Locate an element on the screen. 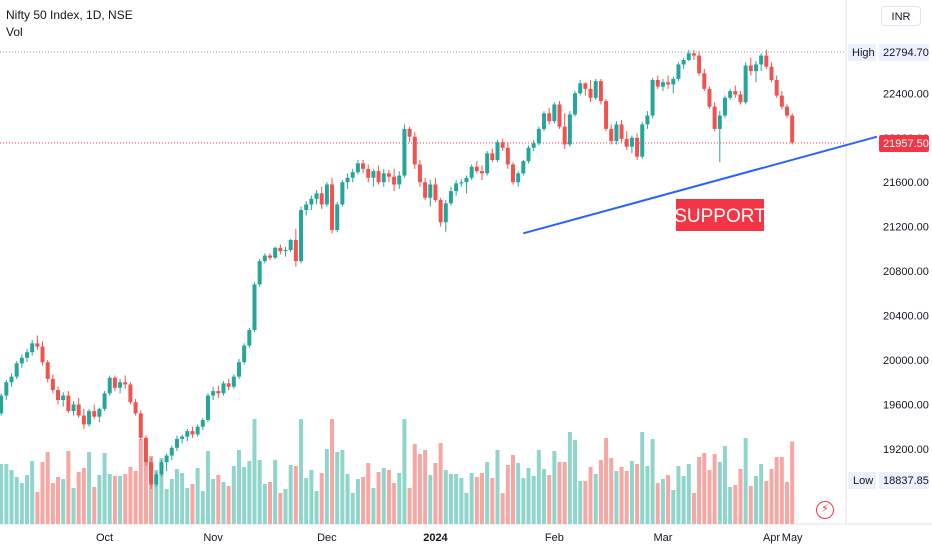  y-tick-label: 19200.00 is located at coordinates (906, 450).